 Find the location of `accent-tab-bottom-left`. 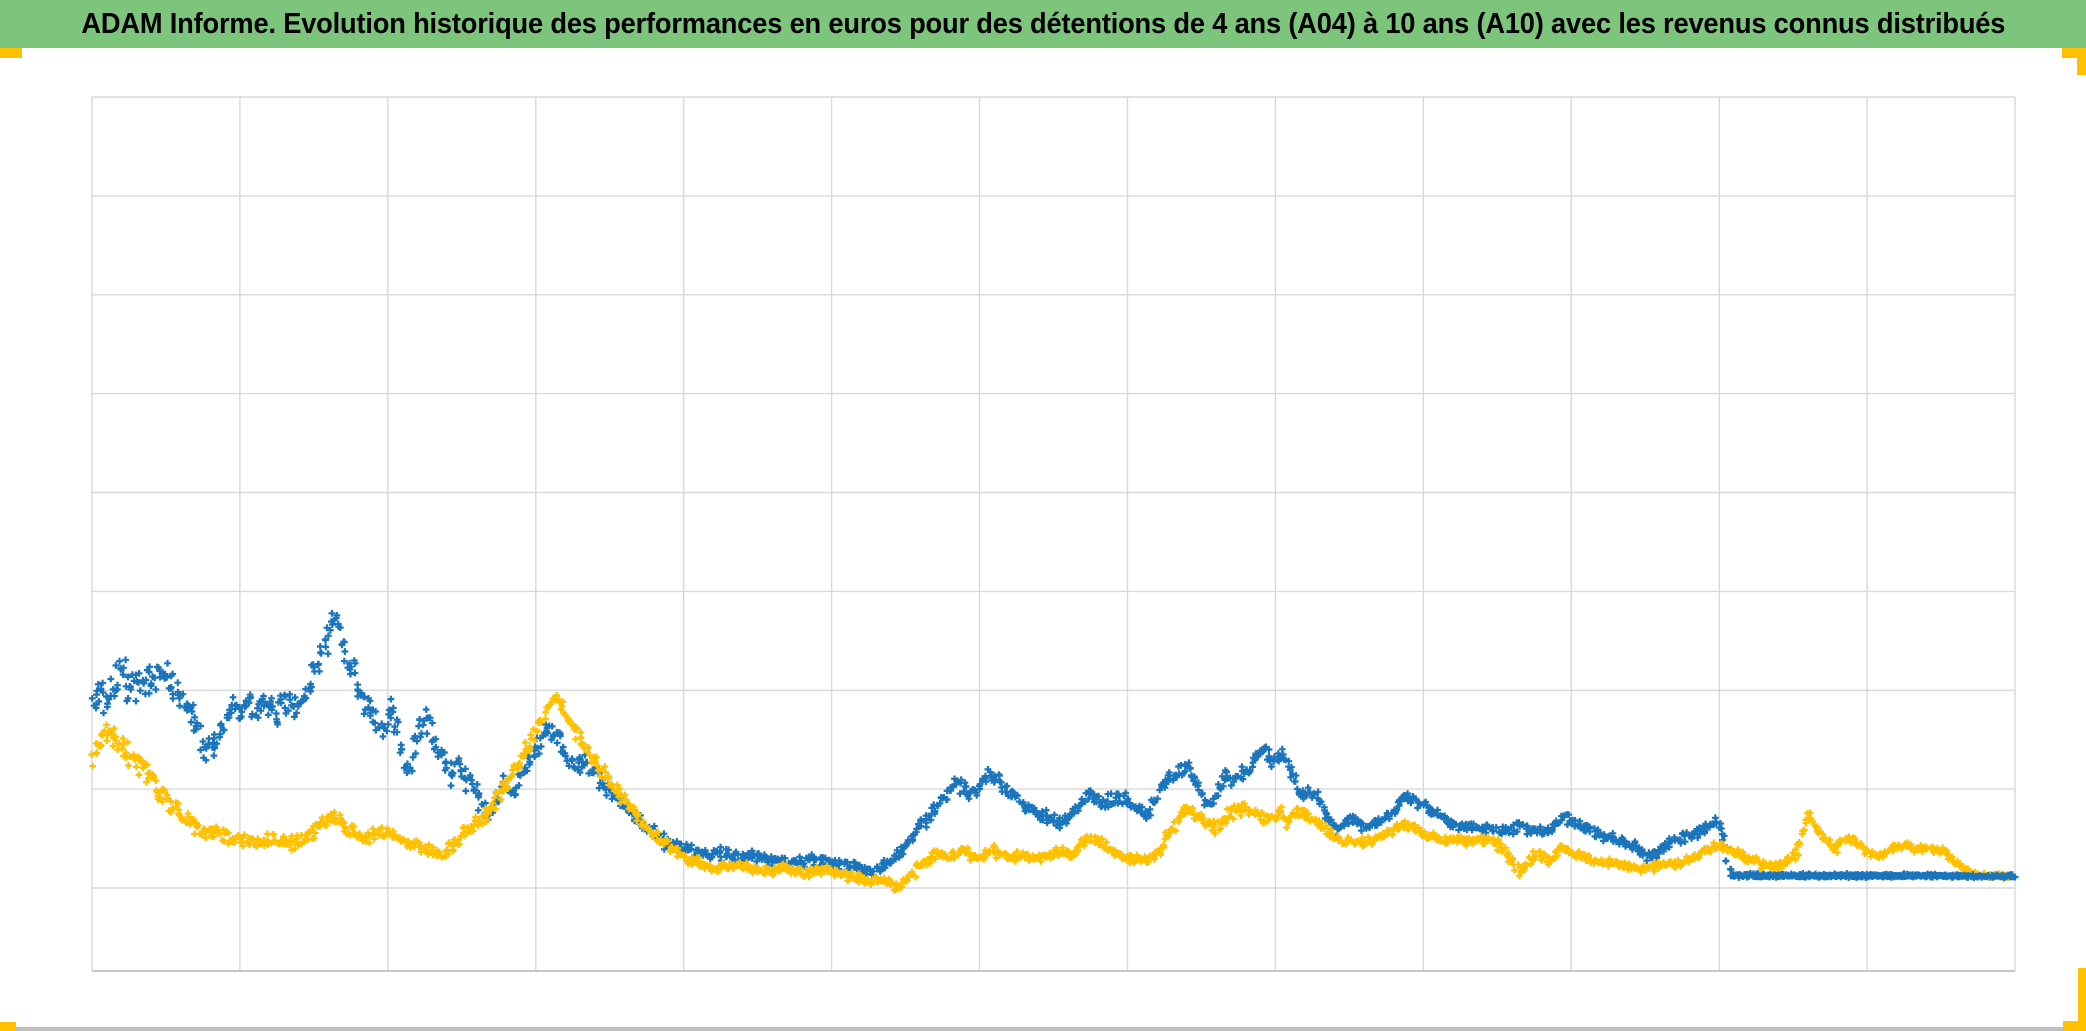

accent-tab-bottom-left is located at coordinates (8, 1026).